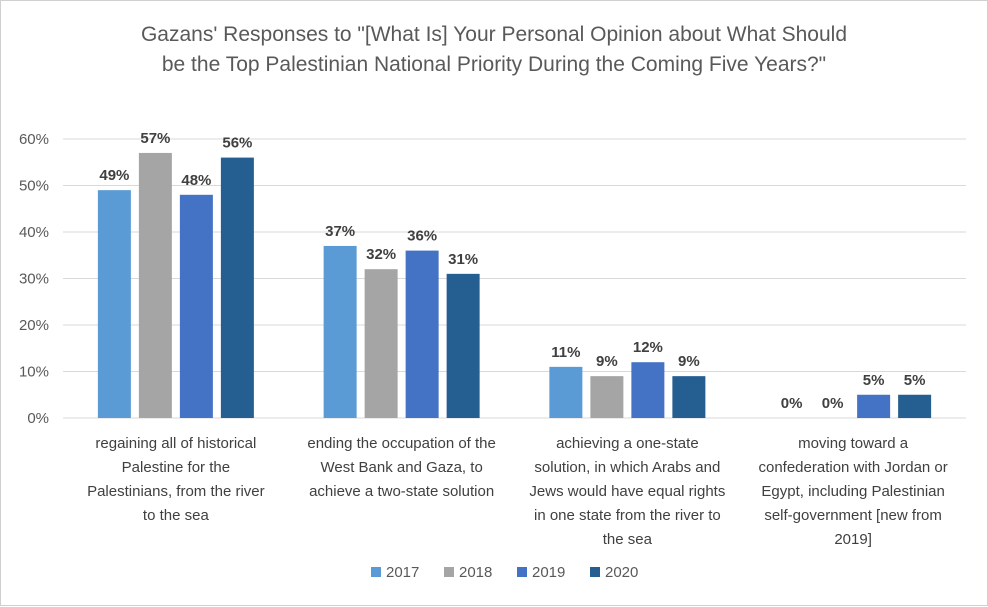 The height and width of the screenshot is (607, 988). Describe the element at coordinates (34, 232) in the screenshot. I see `y-tick-label: 40%` at that location.